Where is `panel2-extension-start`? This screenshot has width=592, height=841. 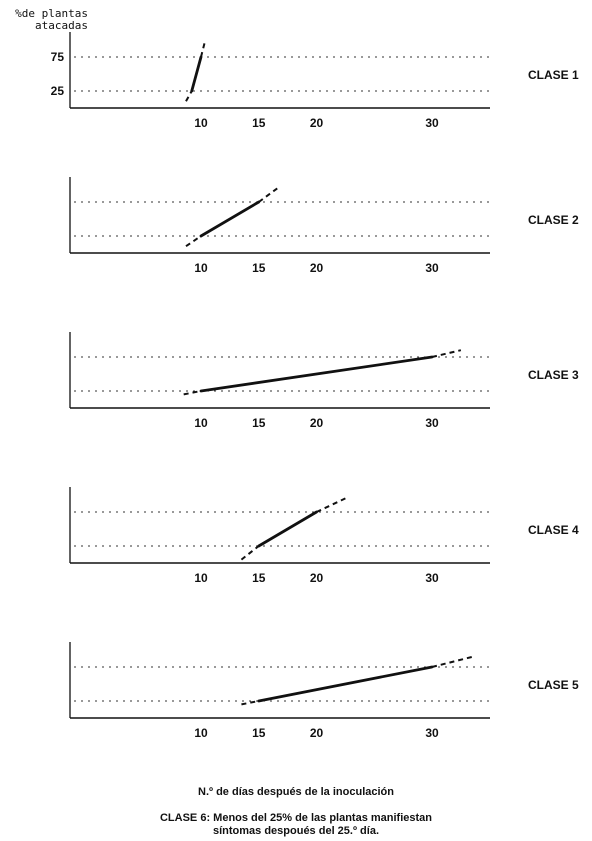 panel2-extension-start is located at coordinates (193, 241).